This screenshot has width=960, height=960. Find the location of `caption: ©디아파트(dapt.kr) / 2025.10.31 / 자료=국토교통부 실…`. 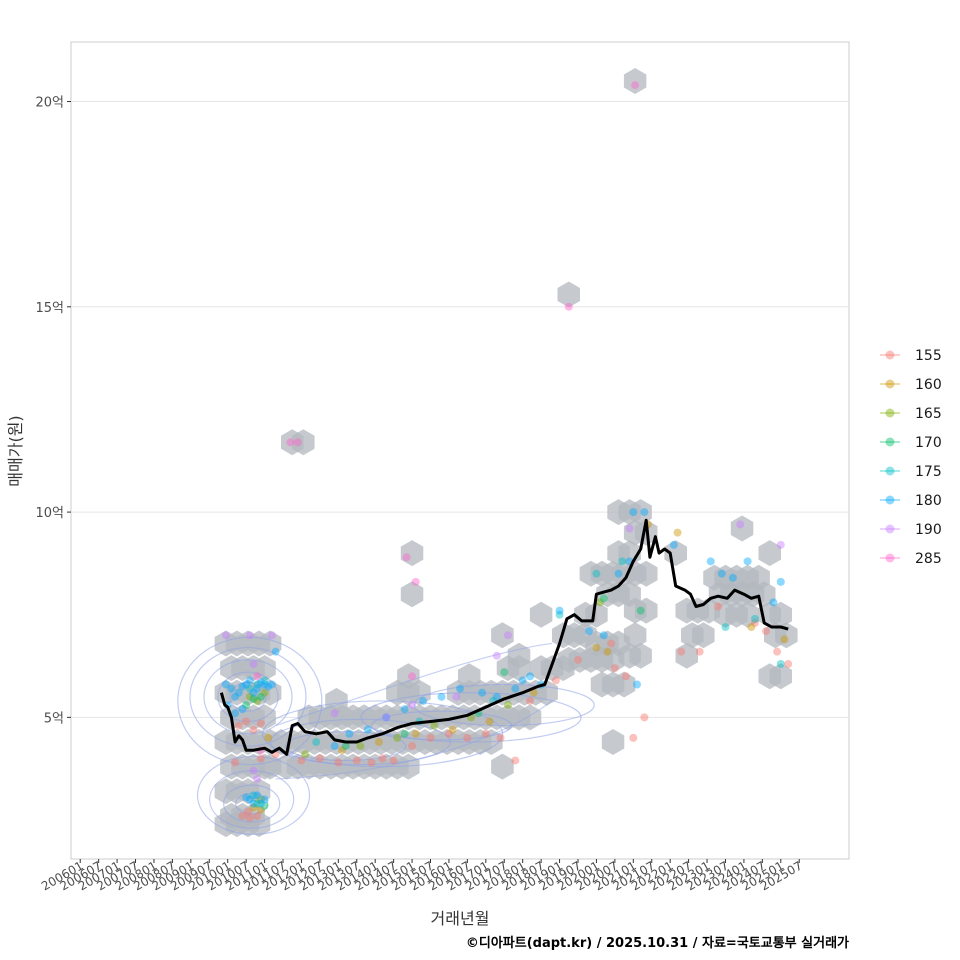

caption: ©디아파트(dapt.kr) / 2025.10.31 / 자료=국토교통부 실… is located at coordinates (657, 943).